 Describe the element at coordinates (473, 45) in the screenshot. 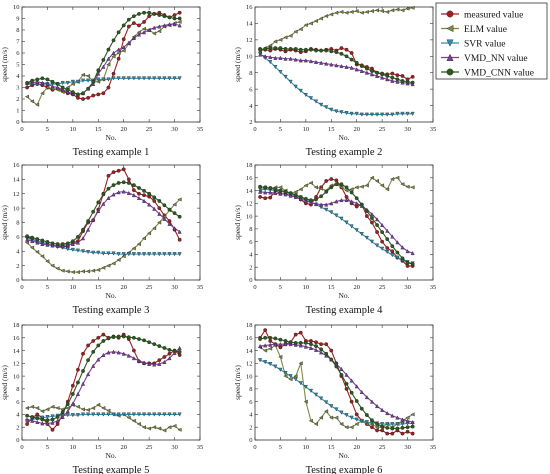

I see `legend-item: SVR value` at that location.